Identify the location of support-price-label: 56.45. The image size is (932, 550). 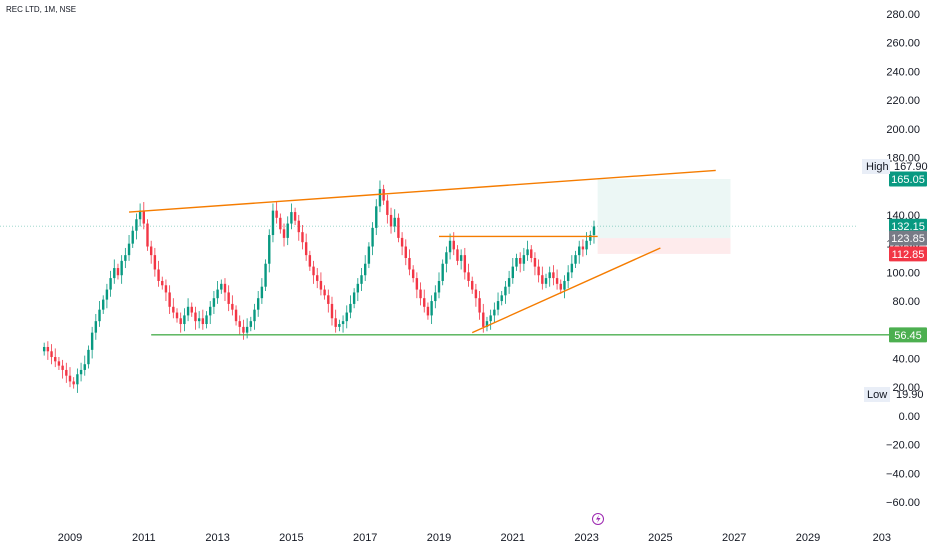
(908, 336).